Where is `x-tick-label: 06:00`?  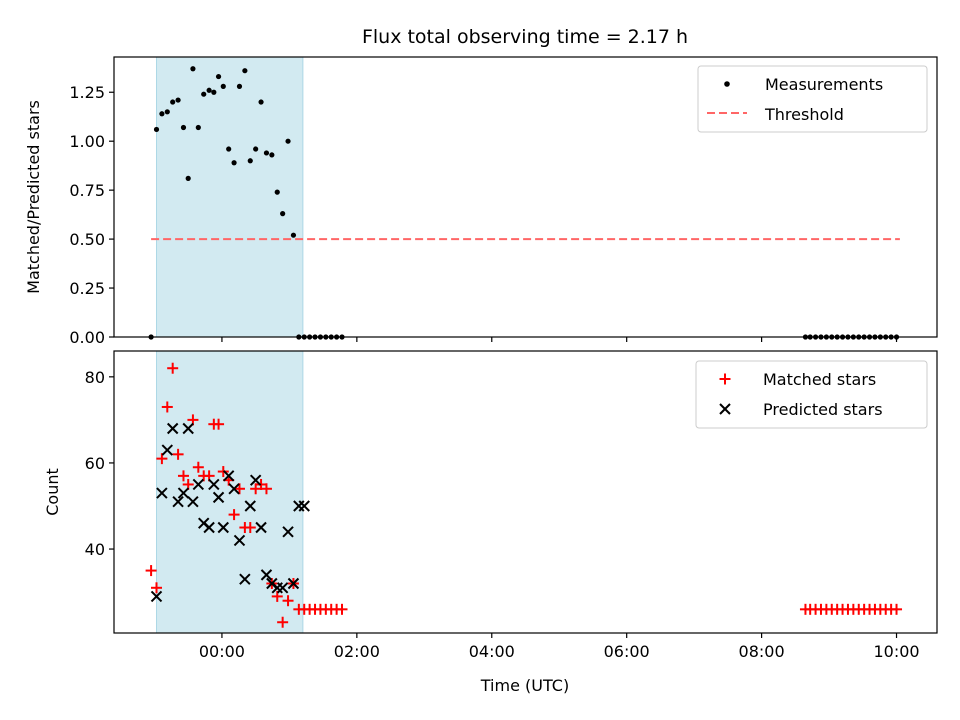 x-tick-label: 06:00 is located at coordinates (627, 651).